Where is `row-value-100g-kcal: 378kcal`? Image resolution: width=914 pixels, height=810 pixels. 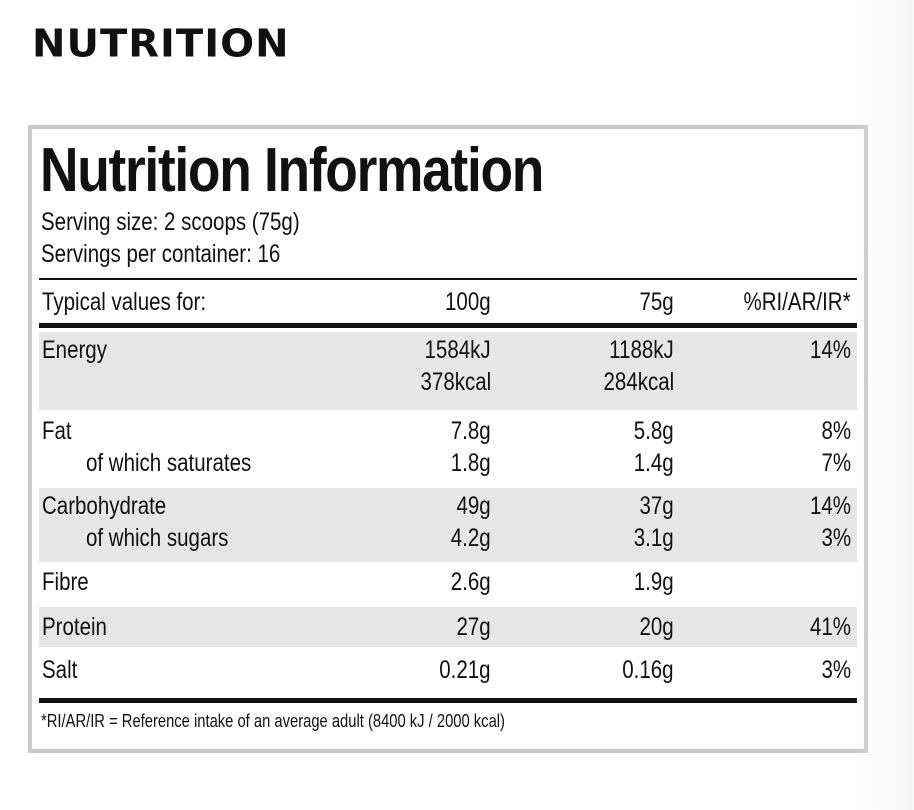
row-value-100g-kcal: 378kcal is located at coordinates (455, 382).